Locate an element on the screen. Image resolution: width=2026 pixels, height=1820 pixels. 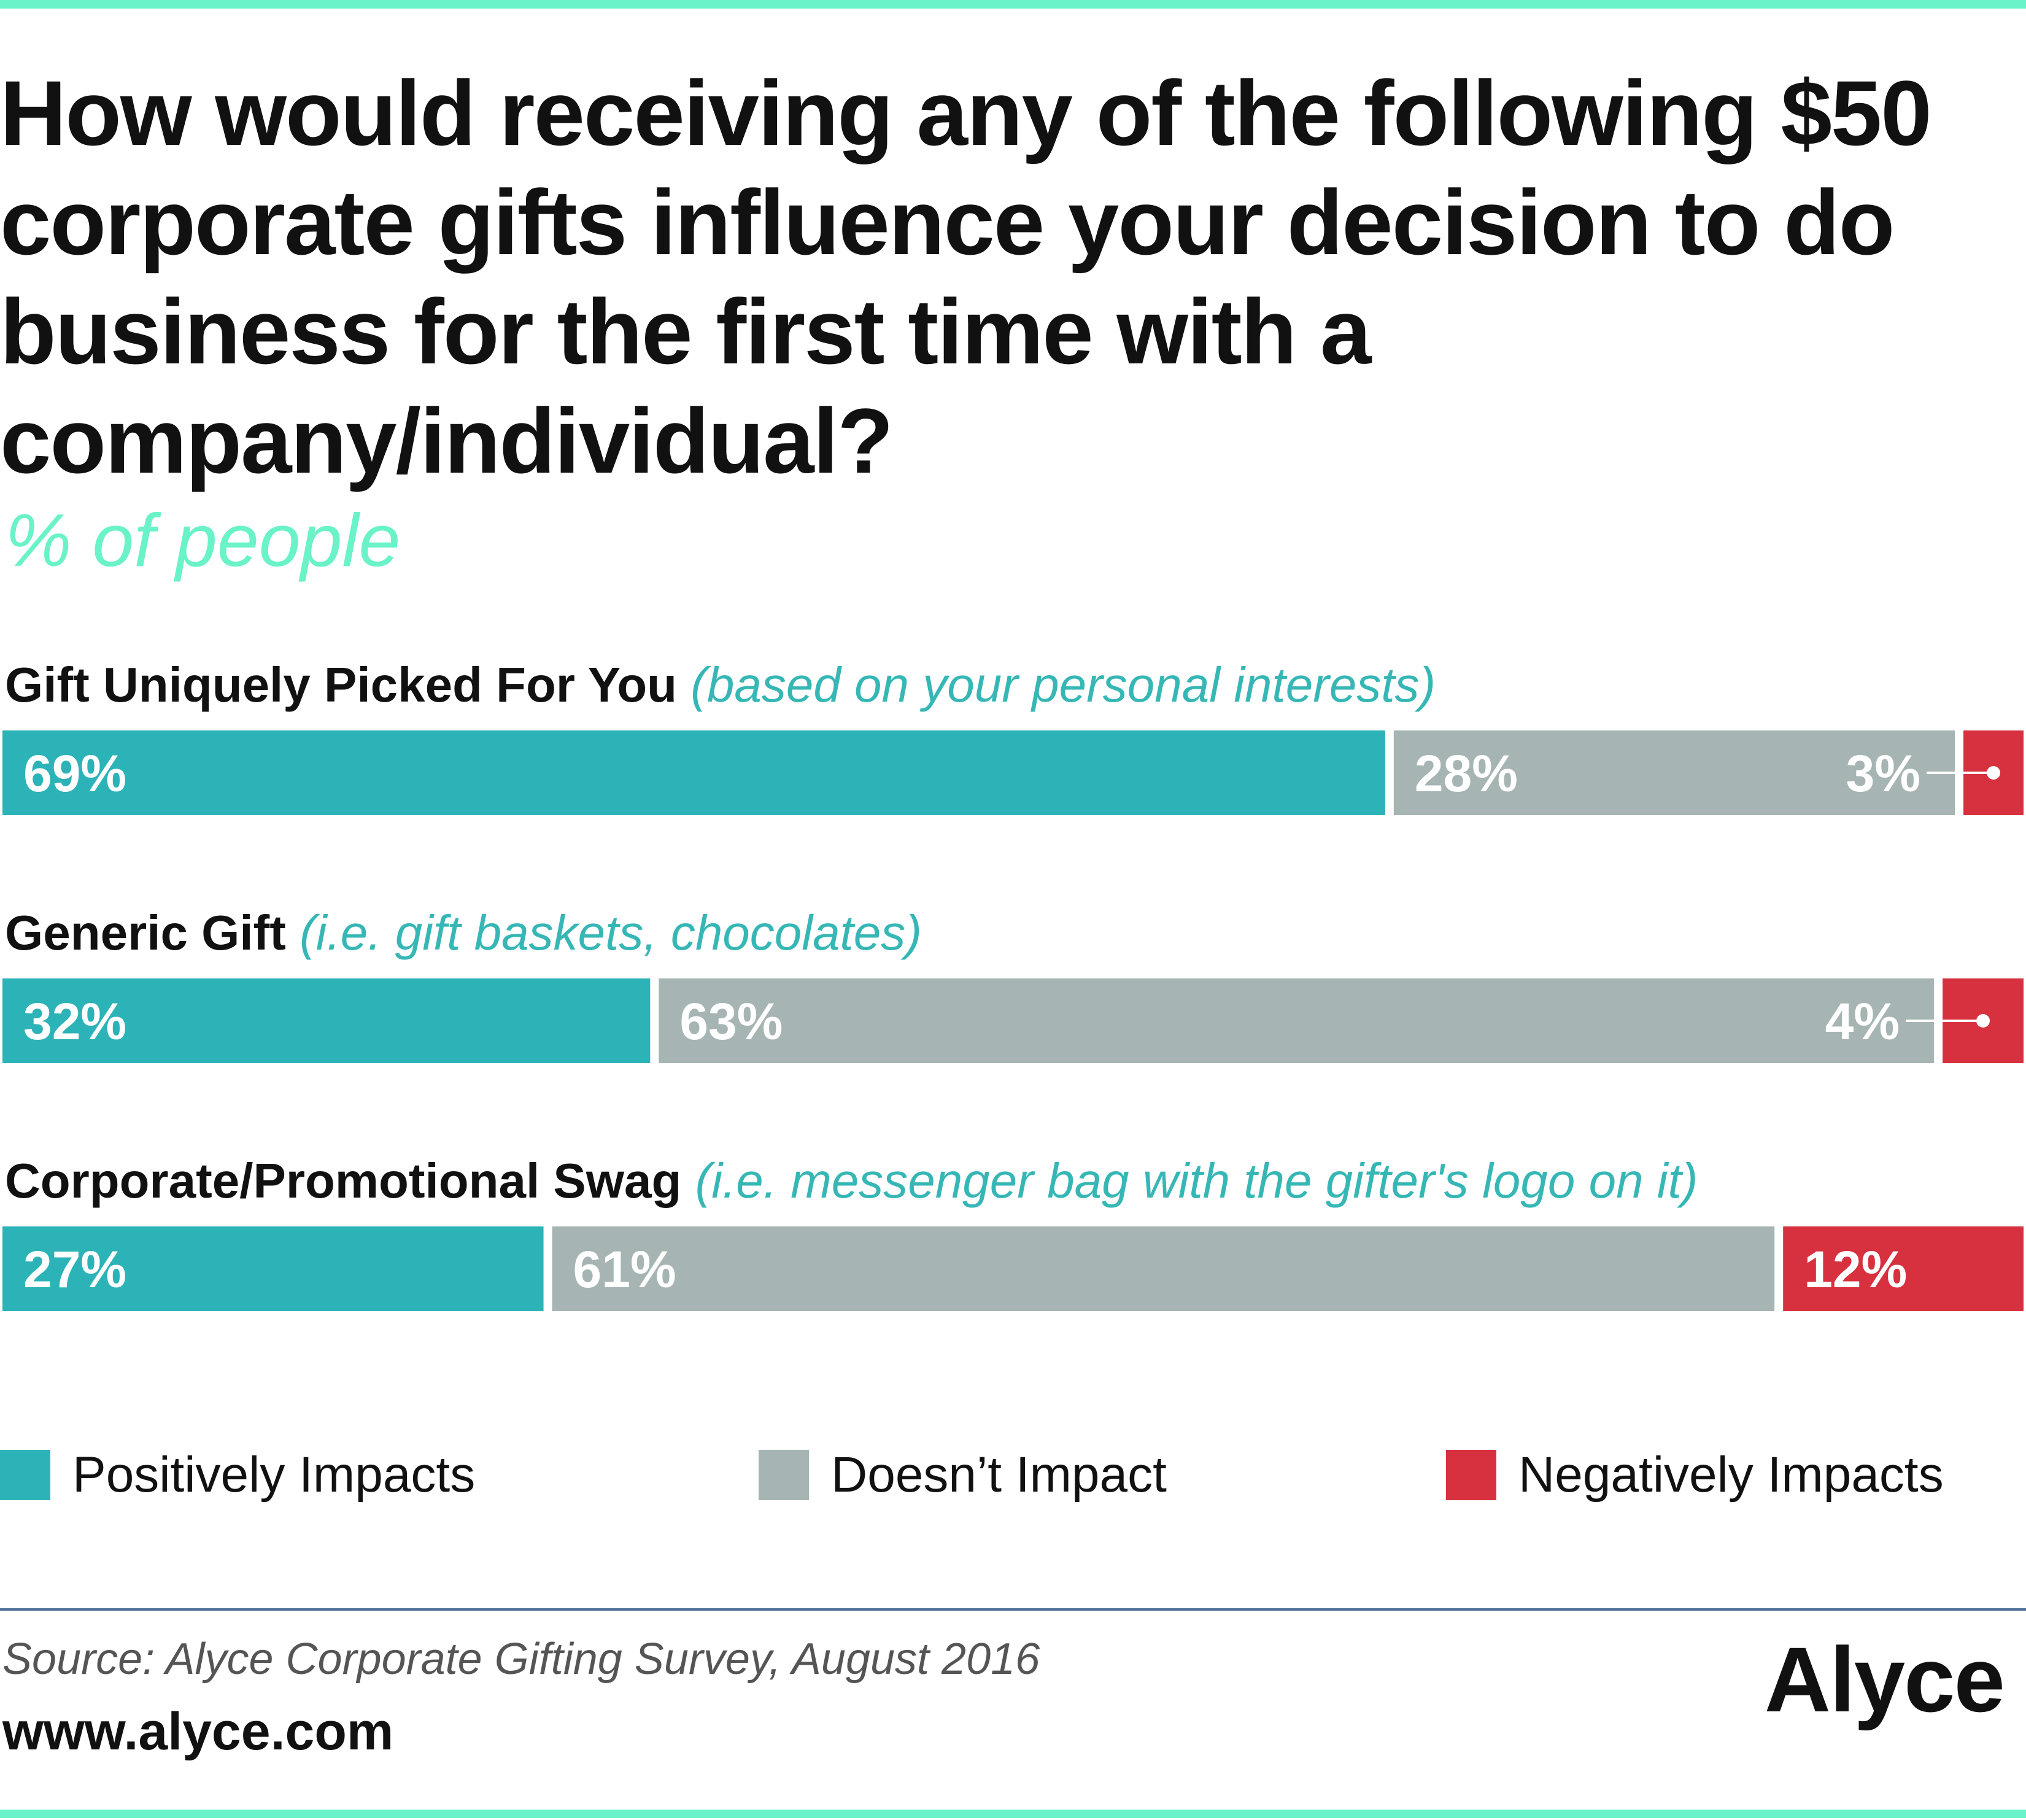
row-note: (based on your personal interests) is located at coordinates (1063, 684).